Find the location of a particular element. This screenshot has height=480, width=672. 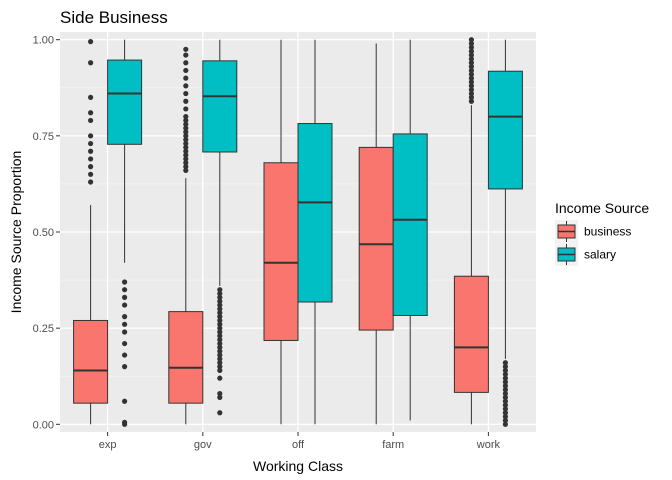

legend-item-business: business is located at coordinates (593, 231).